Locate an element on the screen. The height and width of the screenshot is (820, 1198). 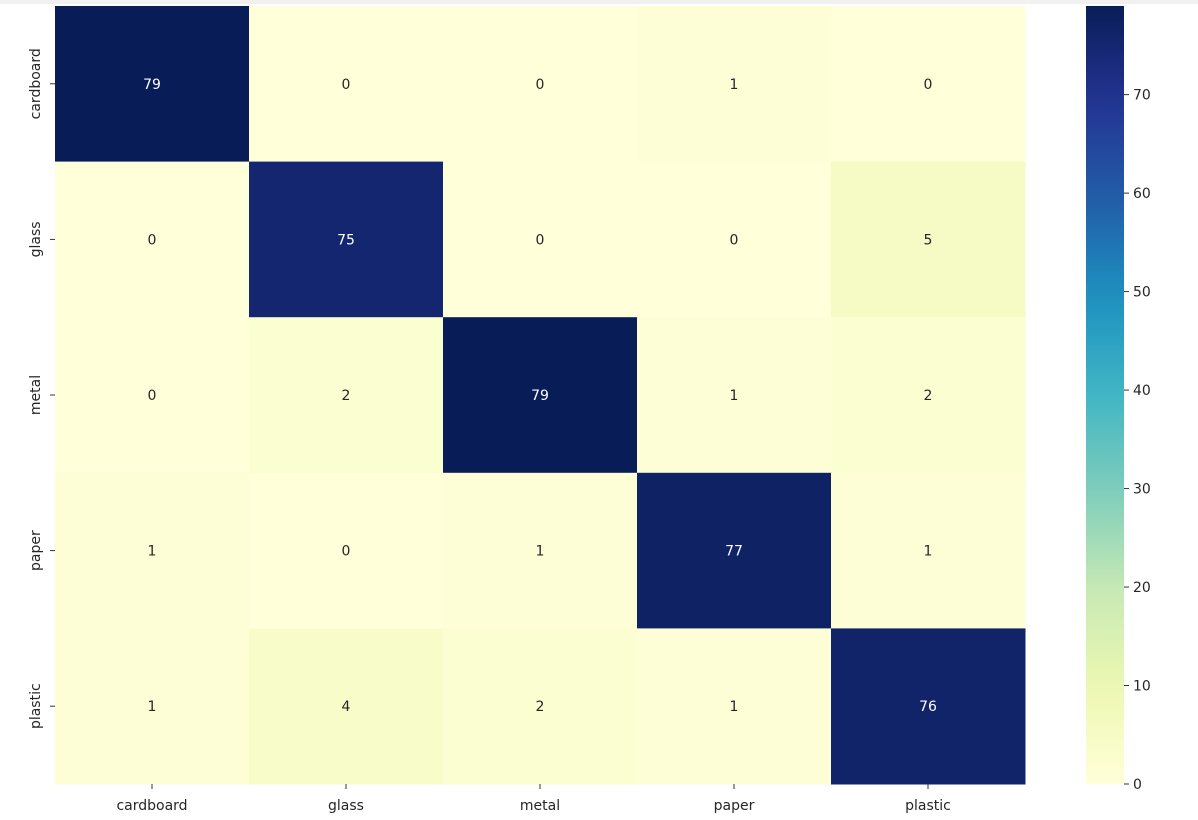
y-axis: cardboard glass metal paper plastic is located at coordinates (41, 388).